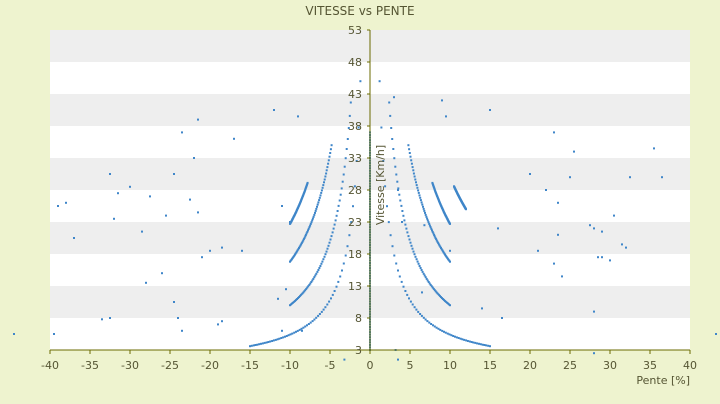 The width and height of the screenshot is (720, 404). I want to click on y-tick-label: 53, so click(355, 30).